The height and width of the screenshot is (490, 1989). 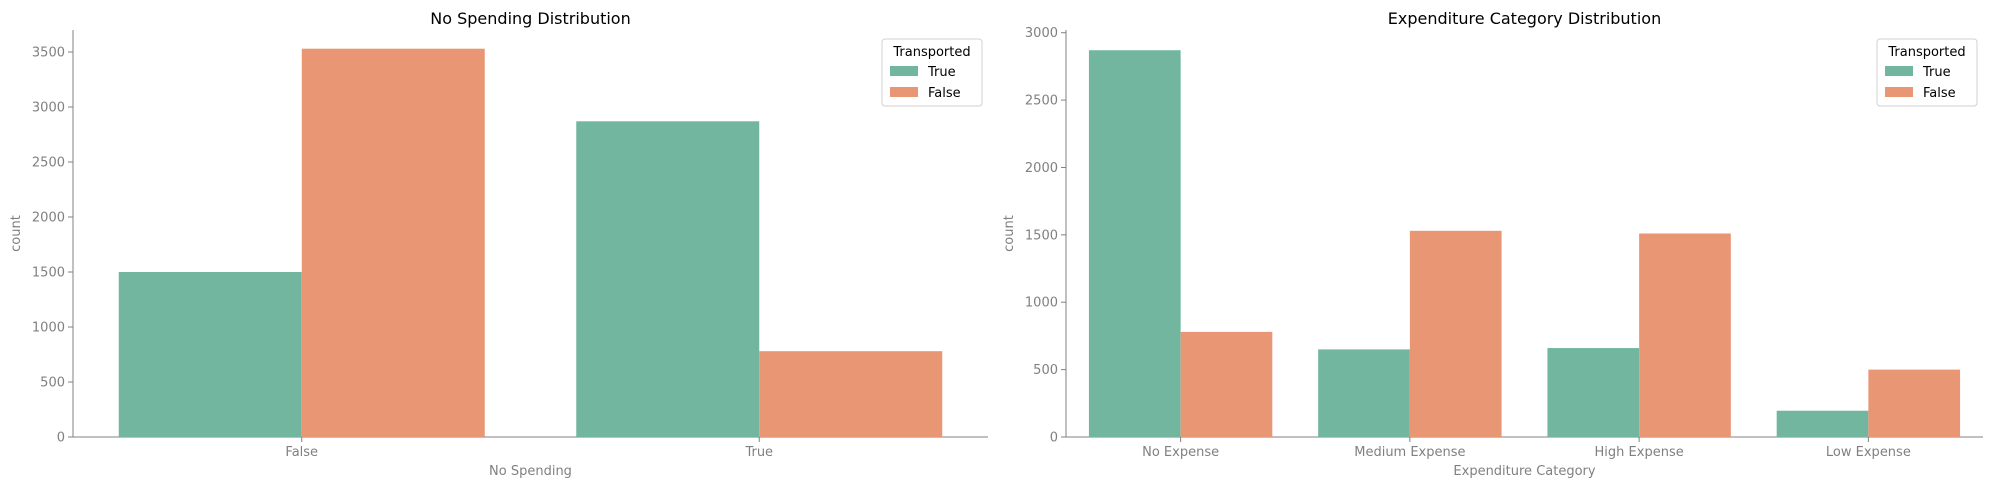 I want to click on chart-1-legend-swatch-true, so click(x=904, y=71).